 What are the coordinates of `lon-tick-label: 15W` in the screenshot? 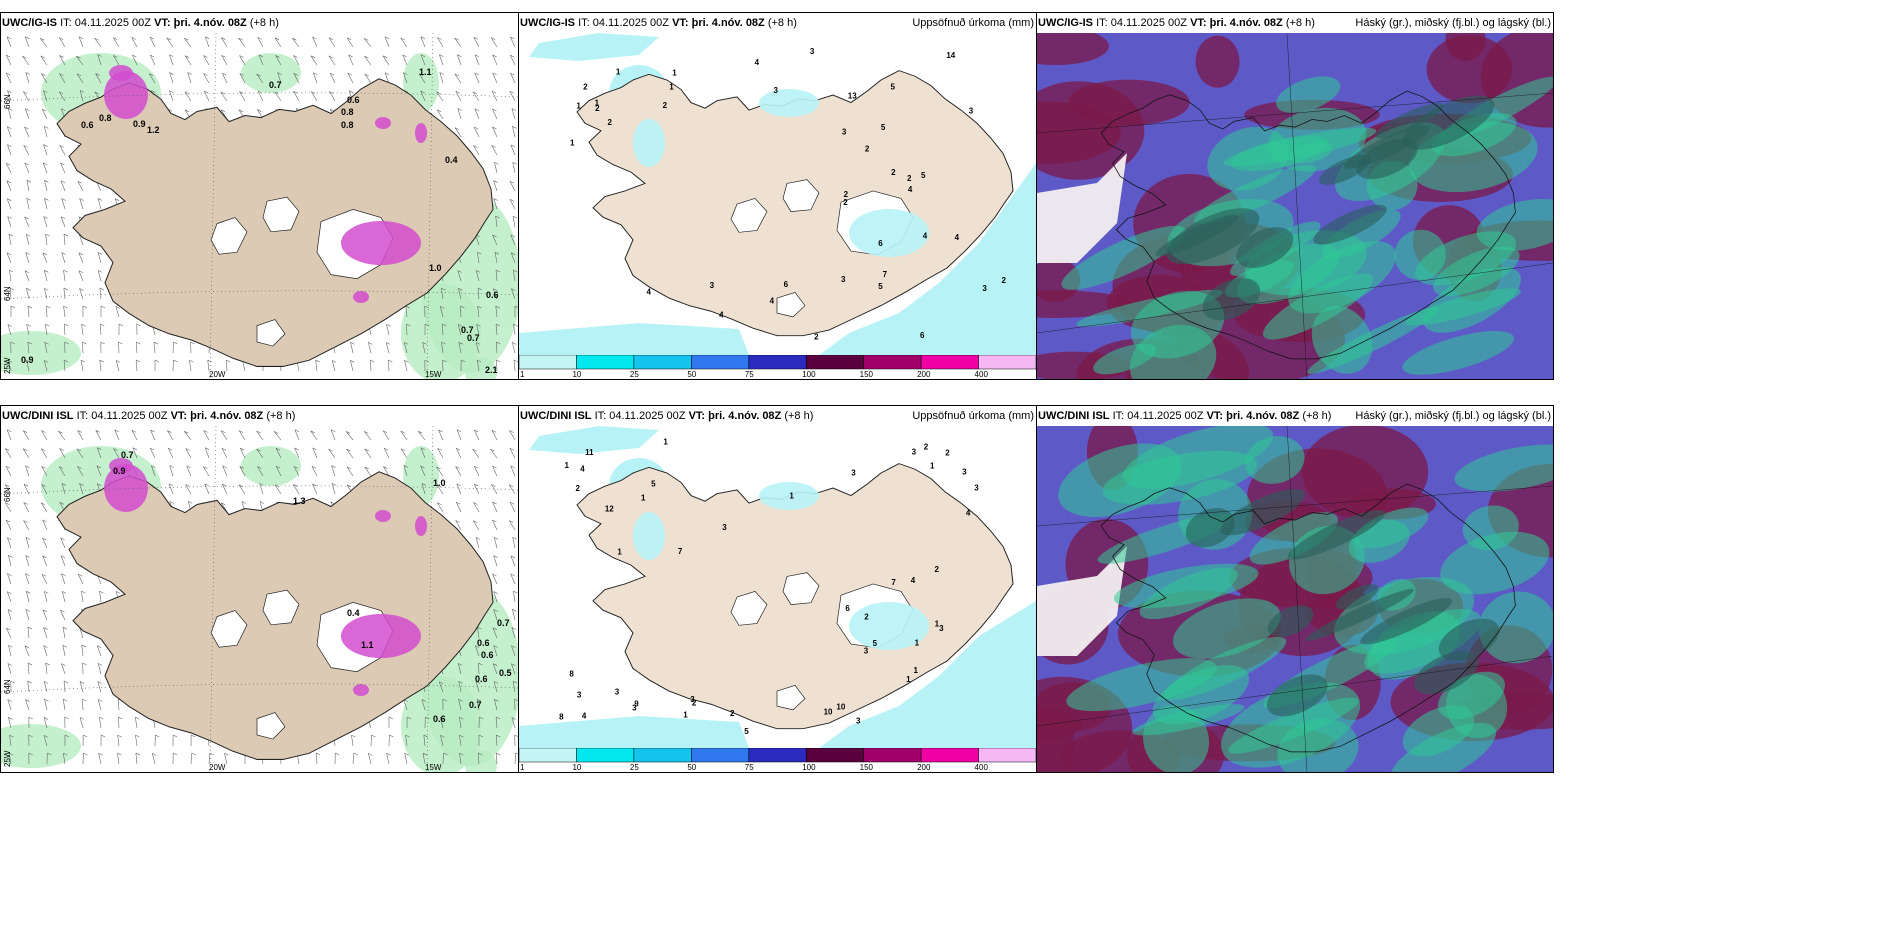 It's located at (433, 767).